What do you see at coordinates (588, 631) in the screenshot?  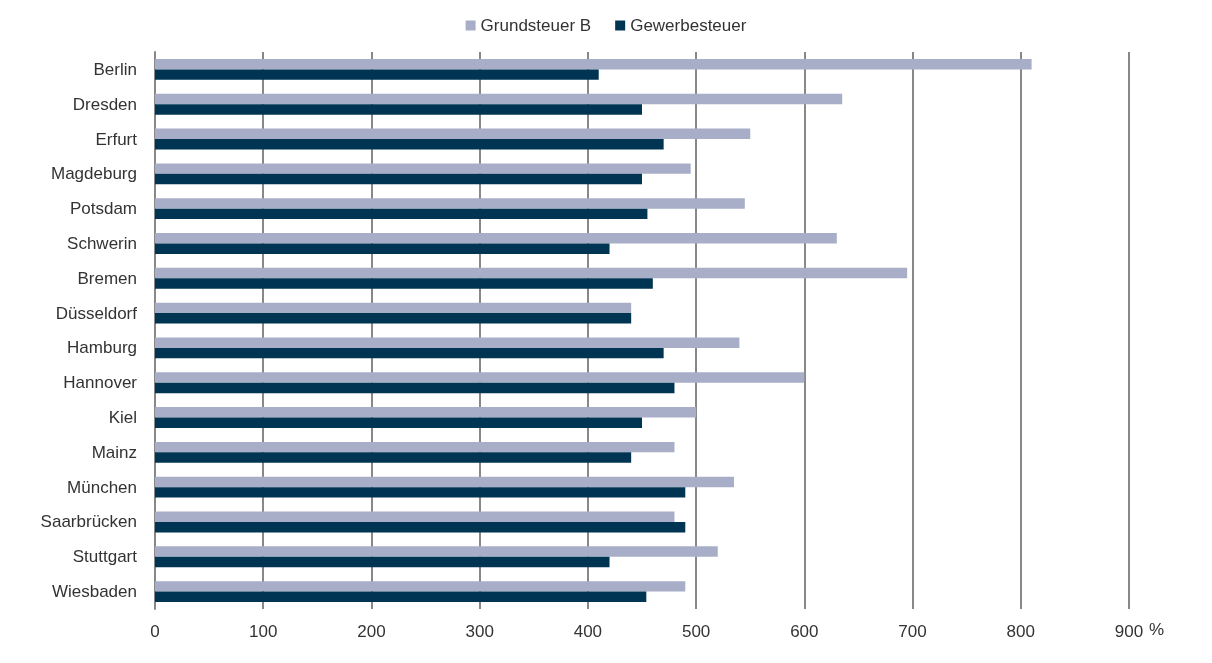 I see `x-tick-label: 400` at bounding box center [588, 631].